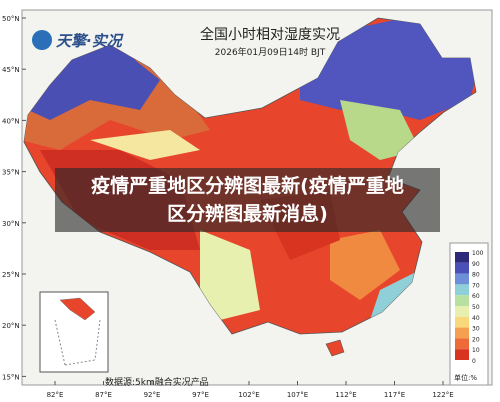 The image size is (500, 402). Describe the element at coordinates (476, 318) in the screenshot. I see `legend-label: 40` at that location.